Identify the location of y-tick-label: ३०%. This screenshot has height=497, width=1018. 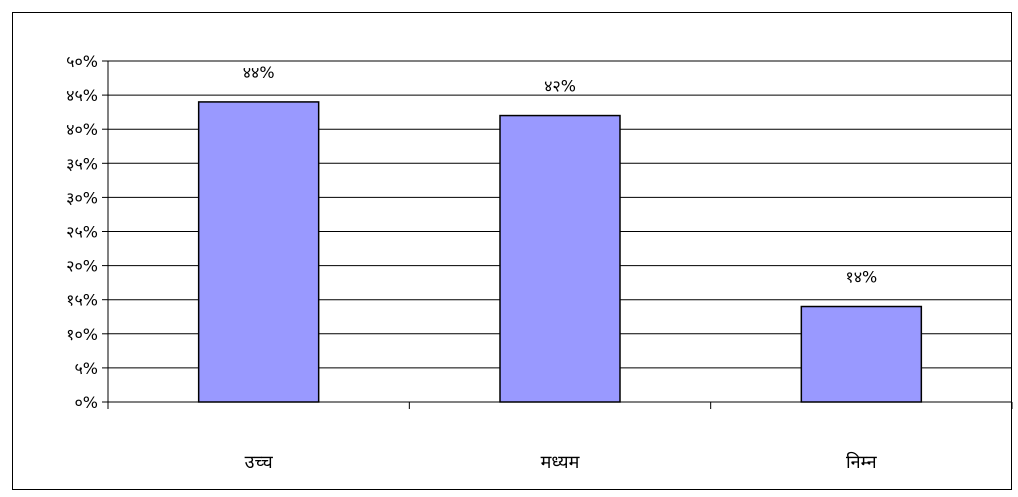
(82, 197).